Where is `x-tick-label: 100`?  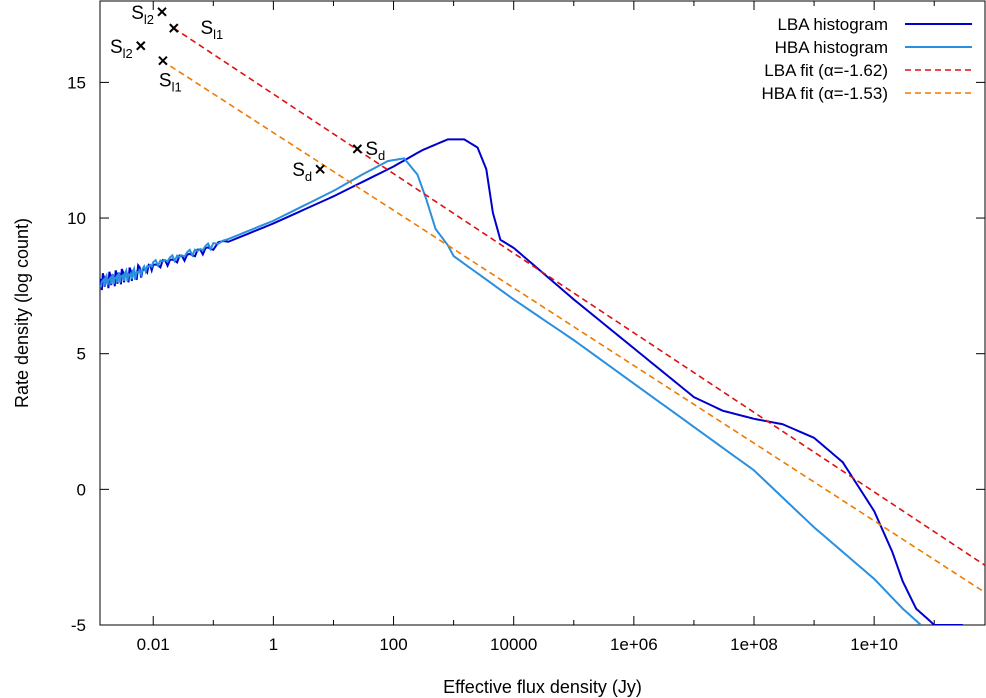 x-tick-label: 100 is located at coordinates (393, 644).